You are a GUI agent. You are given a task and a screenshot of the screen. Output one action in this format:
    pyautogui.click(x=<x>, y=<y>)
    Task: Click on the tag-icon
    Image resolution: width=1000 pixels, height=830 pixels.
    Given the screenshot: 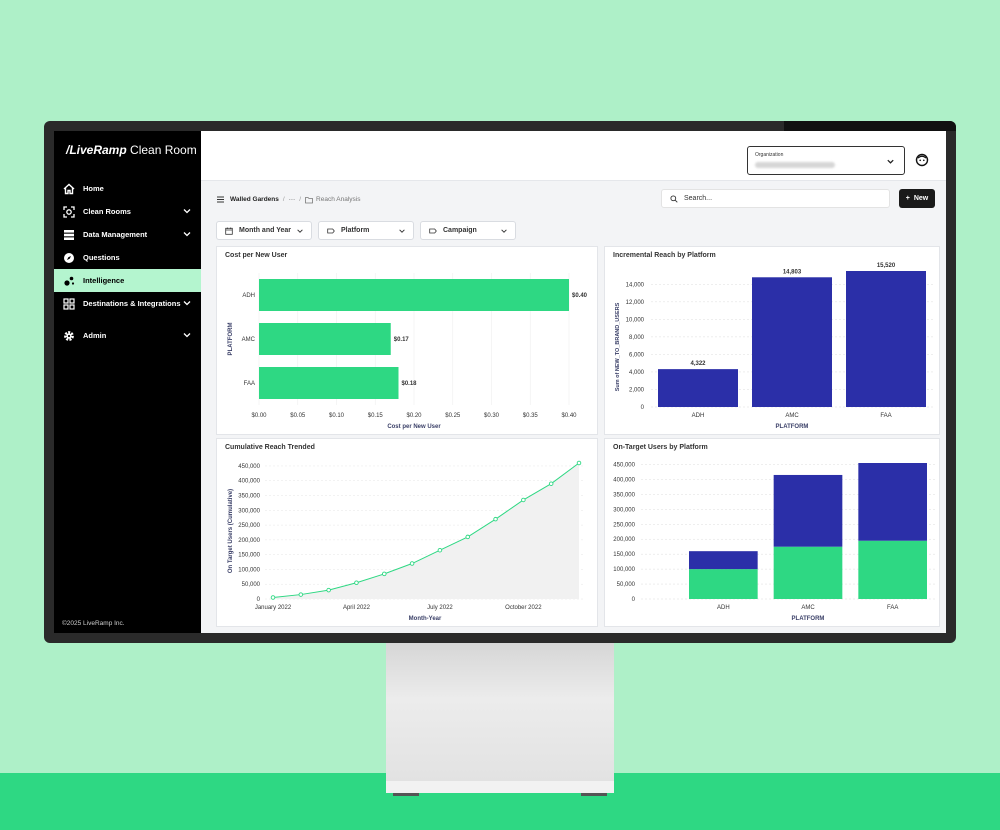 What is the action you would take?
    pyautogui.click(x=433, y=230)
    